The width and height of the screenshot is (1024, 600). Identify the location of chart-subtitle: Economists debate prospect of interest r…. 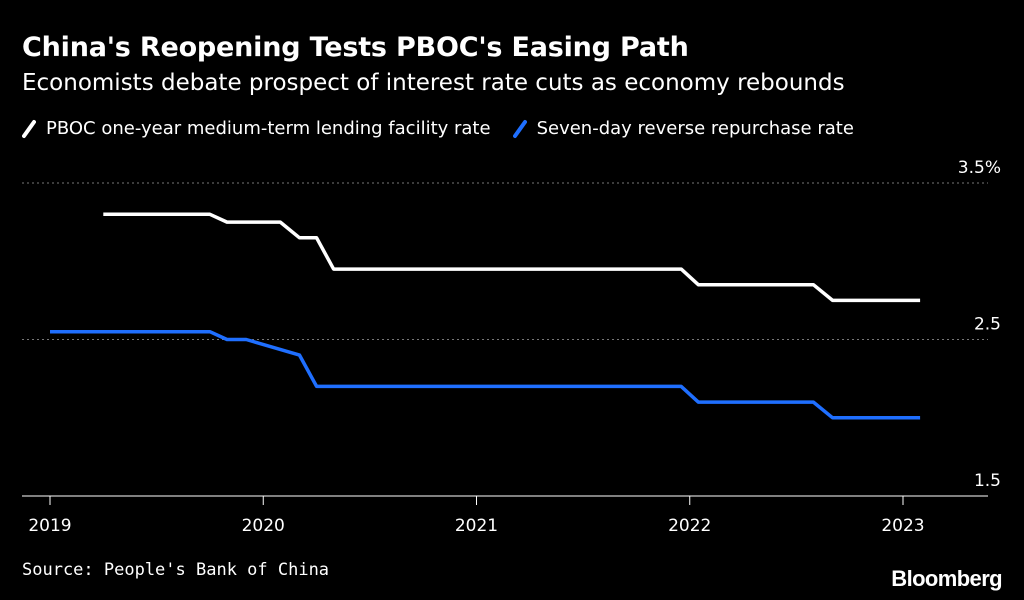
(433, 83).